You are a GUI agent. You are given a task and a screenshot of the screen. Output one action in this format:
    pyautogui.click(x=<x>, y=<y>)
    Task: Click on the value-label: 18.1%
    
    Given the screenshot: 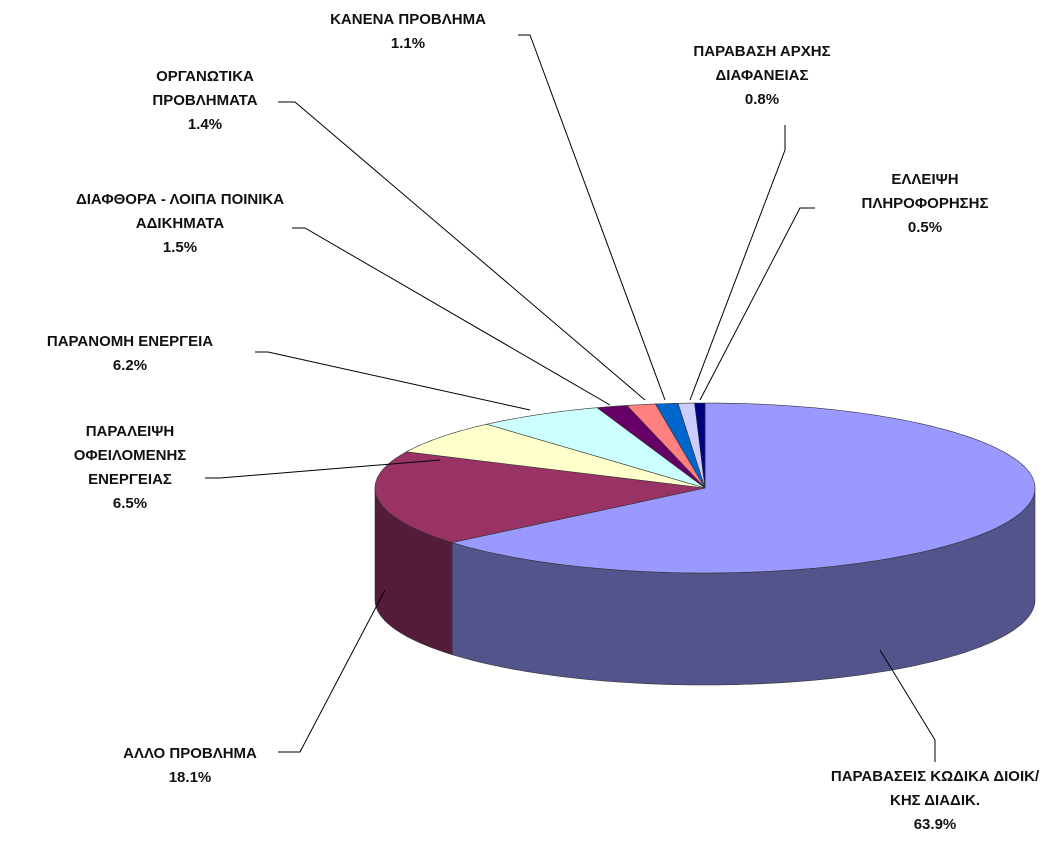 What is the action you would take?
    pyautogui.click(x=190, y=777)
    